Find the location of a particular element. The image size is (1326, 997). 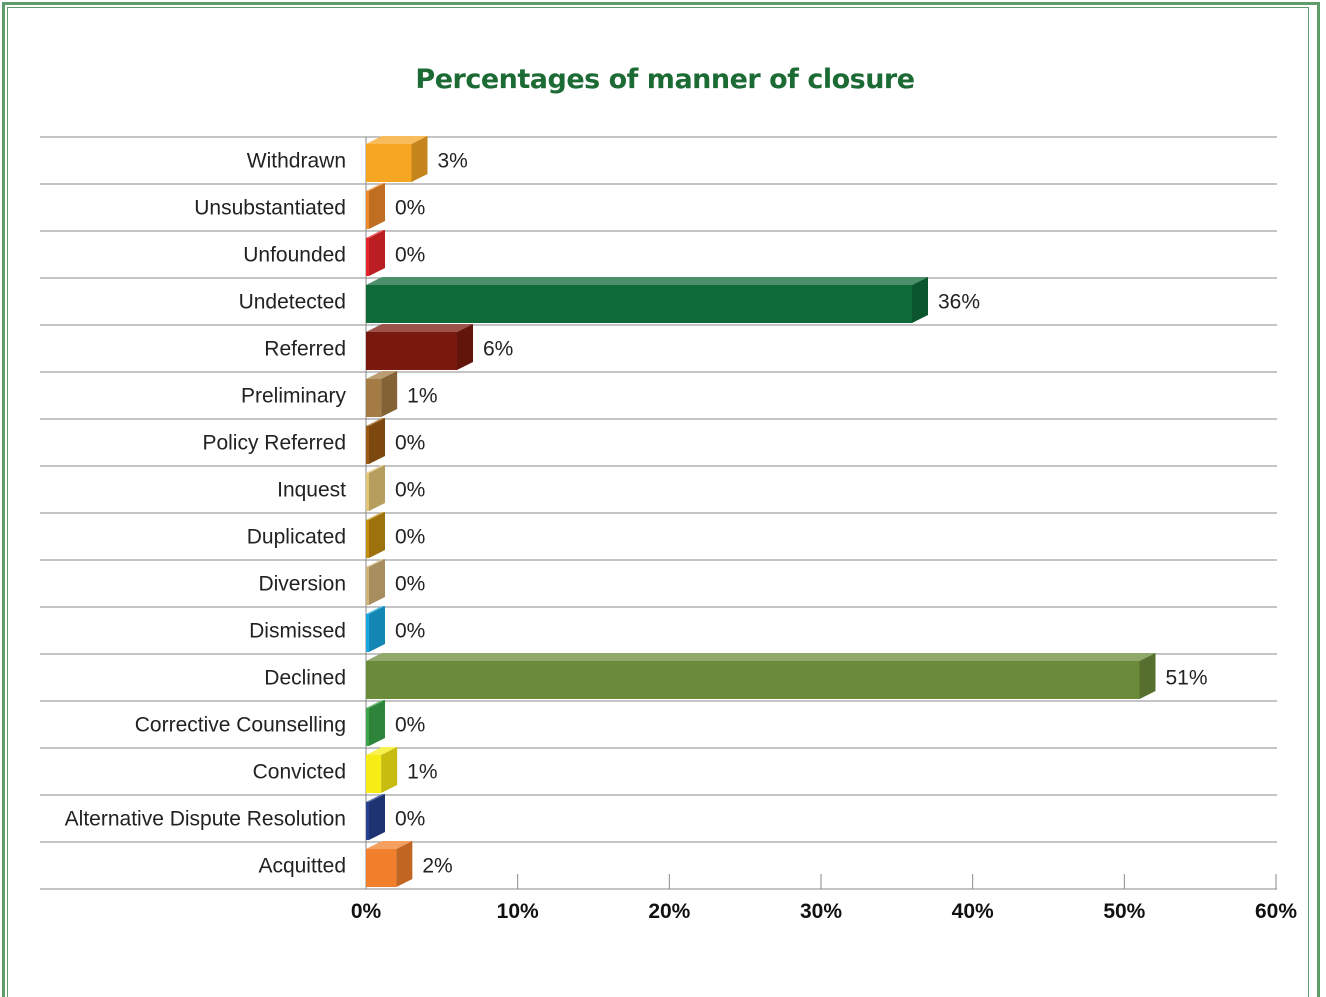

category-label: Corrective Counselling is located at coordinates (240, 725).